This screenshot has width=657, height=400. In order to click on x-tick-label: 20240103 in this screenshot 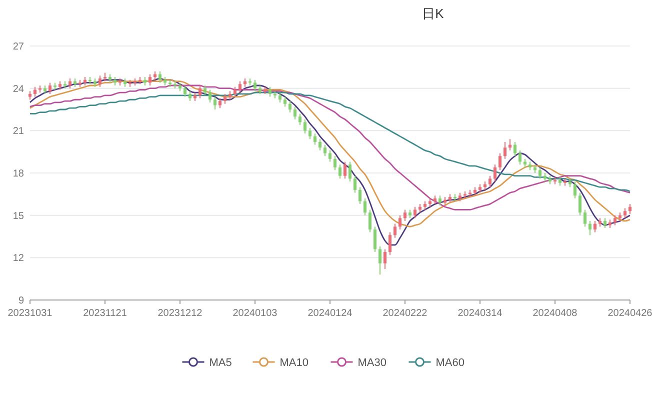, I will do `click(255, 313)`.